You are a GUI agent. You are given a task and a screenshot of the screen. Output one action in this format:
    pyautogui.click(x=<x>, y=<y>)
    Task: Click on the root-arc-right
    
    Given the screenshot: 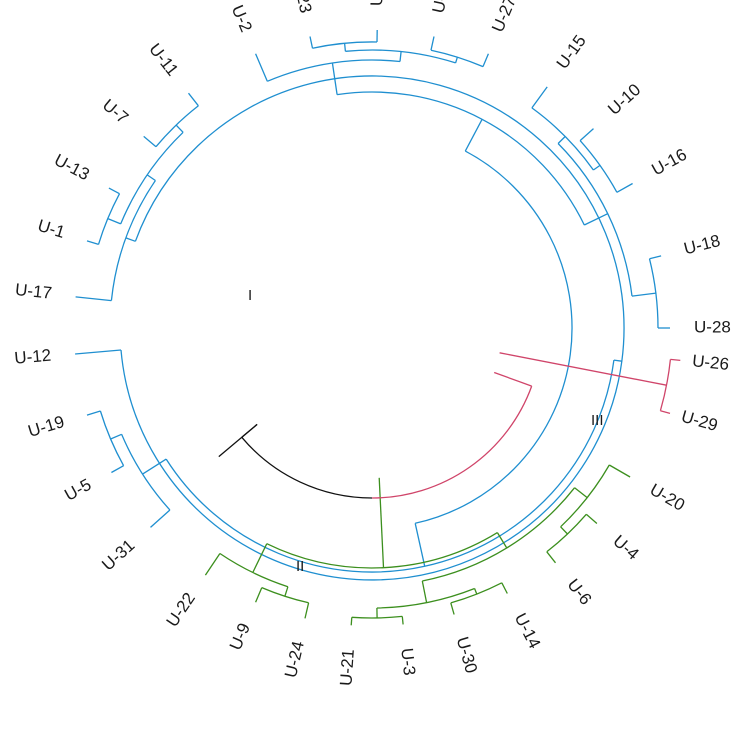 What is the action you would take?
    pyautogui.click(x=452, y=442)
    